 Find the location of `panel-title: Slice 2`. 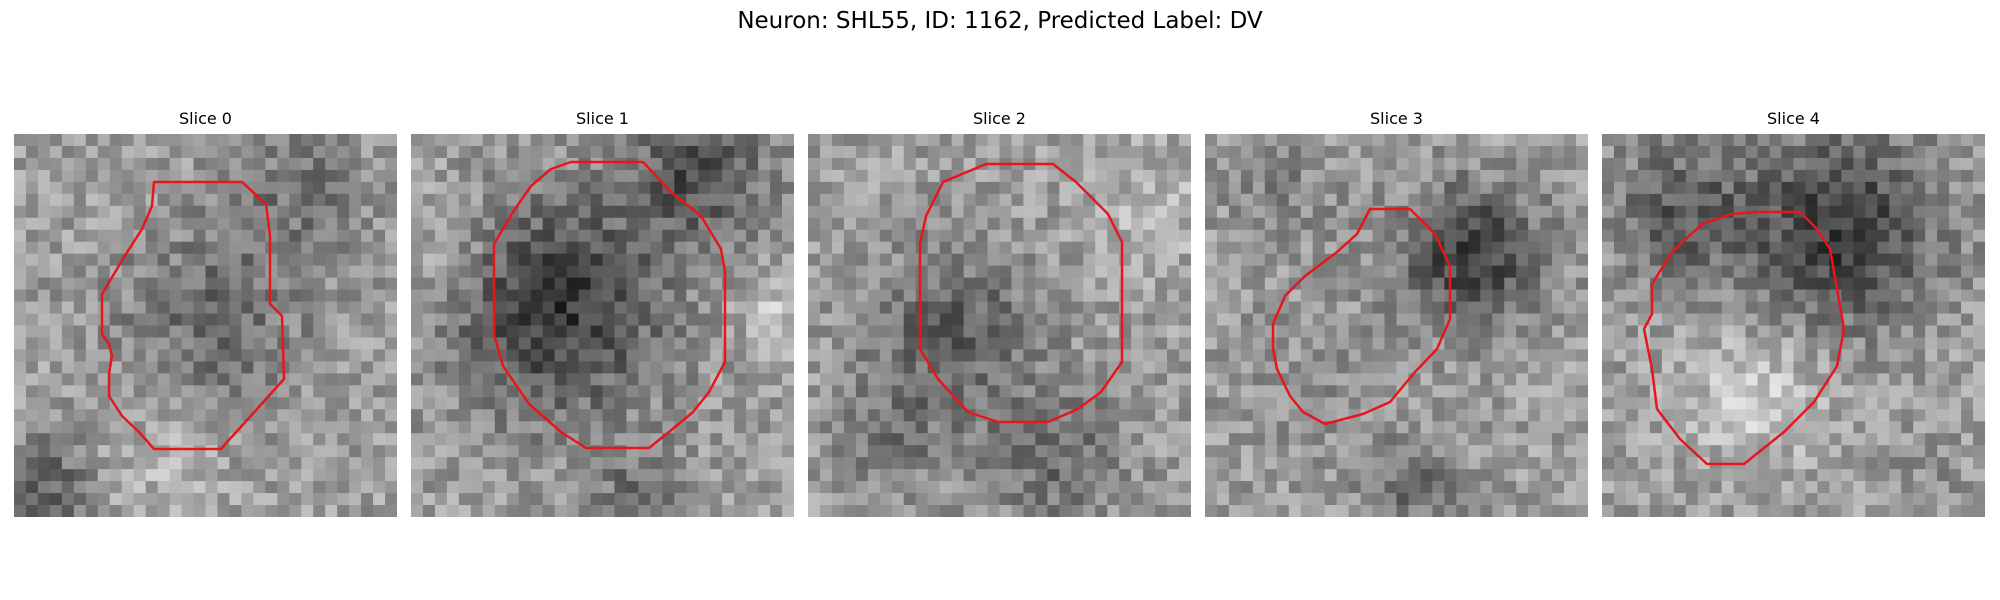

panel-title: Slice 2 is located at coordinates (999, 118).